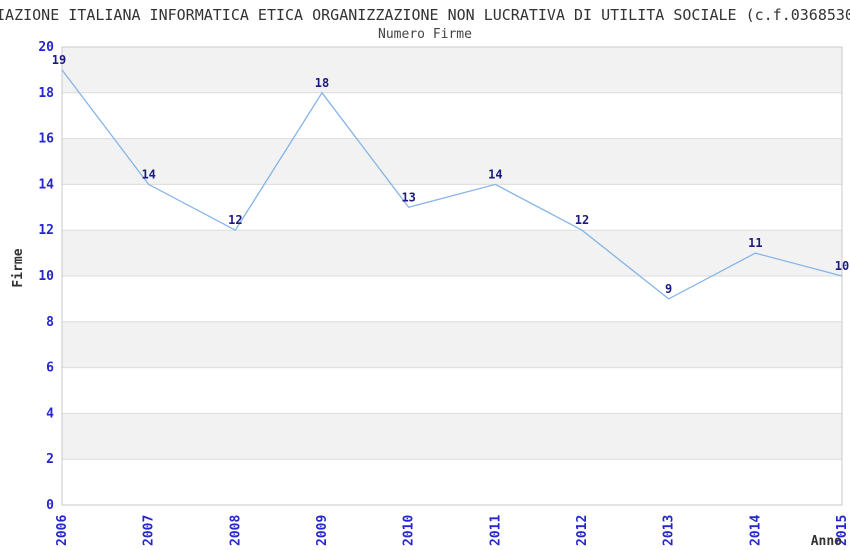  Describe the element at coordinates (322, 83) in the screenshot. I see `value-label: 18` at that location.